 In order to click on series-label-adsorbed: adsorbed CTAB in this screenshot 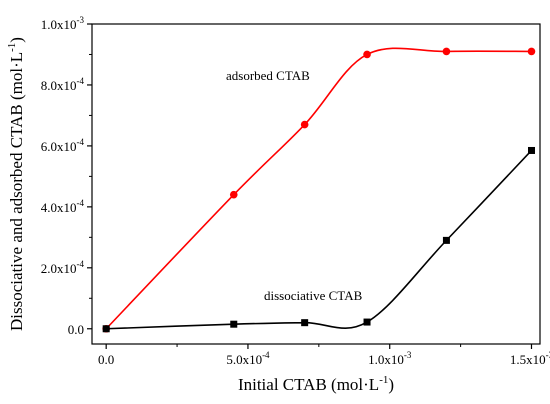, I will do `click(268, 75)`.